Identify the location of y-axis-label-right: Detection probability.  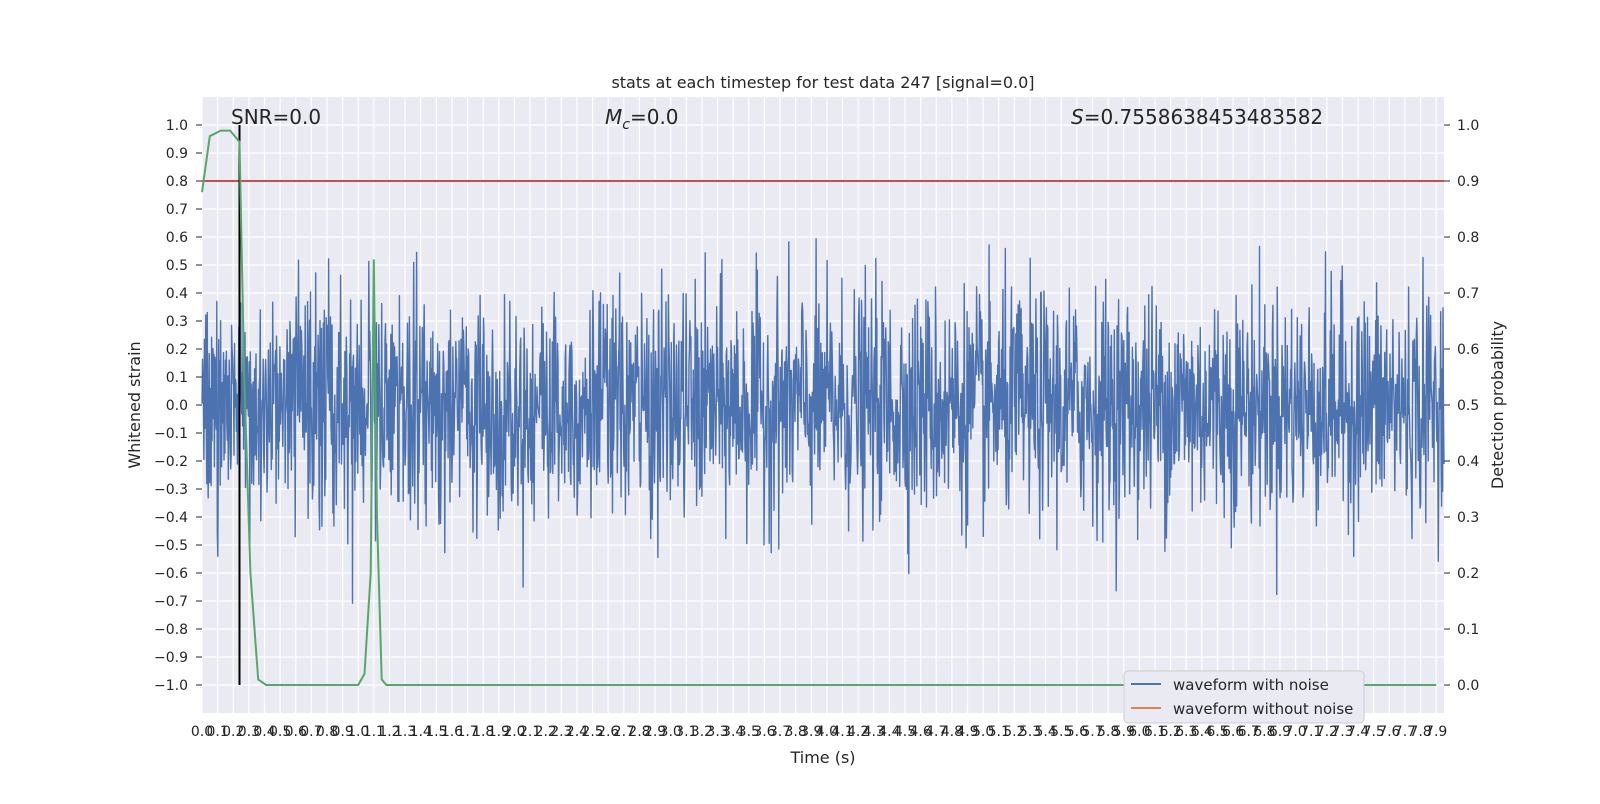
(1497, 405).